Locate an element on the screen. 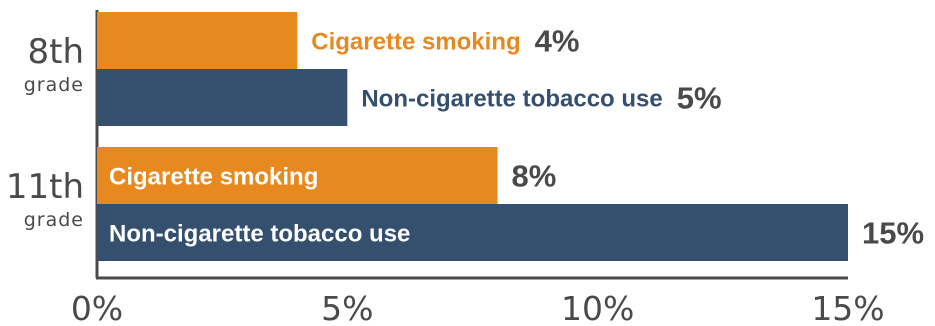 The height and width of the screenshot is (326, 935). x-tick-label: 15% is located at coordinates (847, 307).